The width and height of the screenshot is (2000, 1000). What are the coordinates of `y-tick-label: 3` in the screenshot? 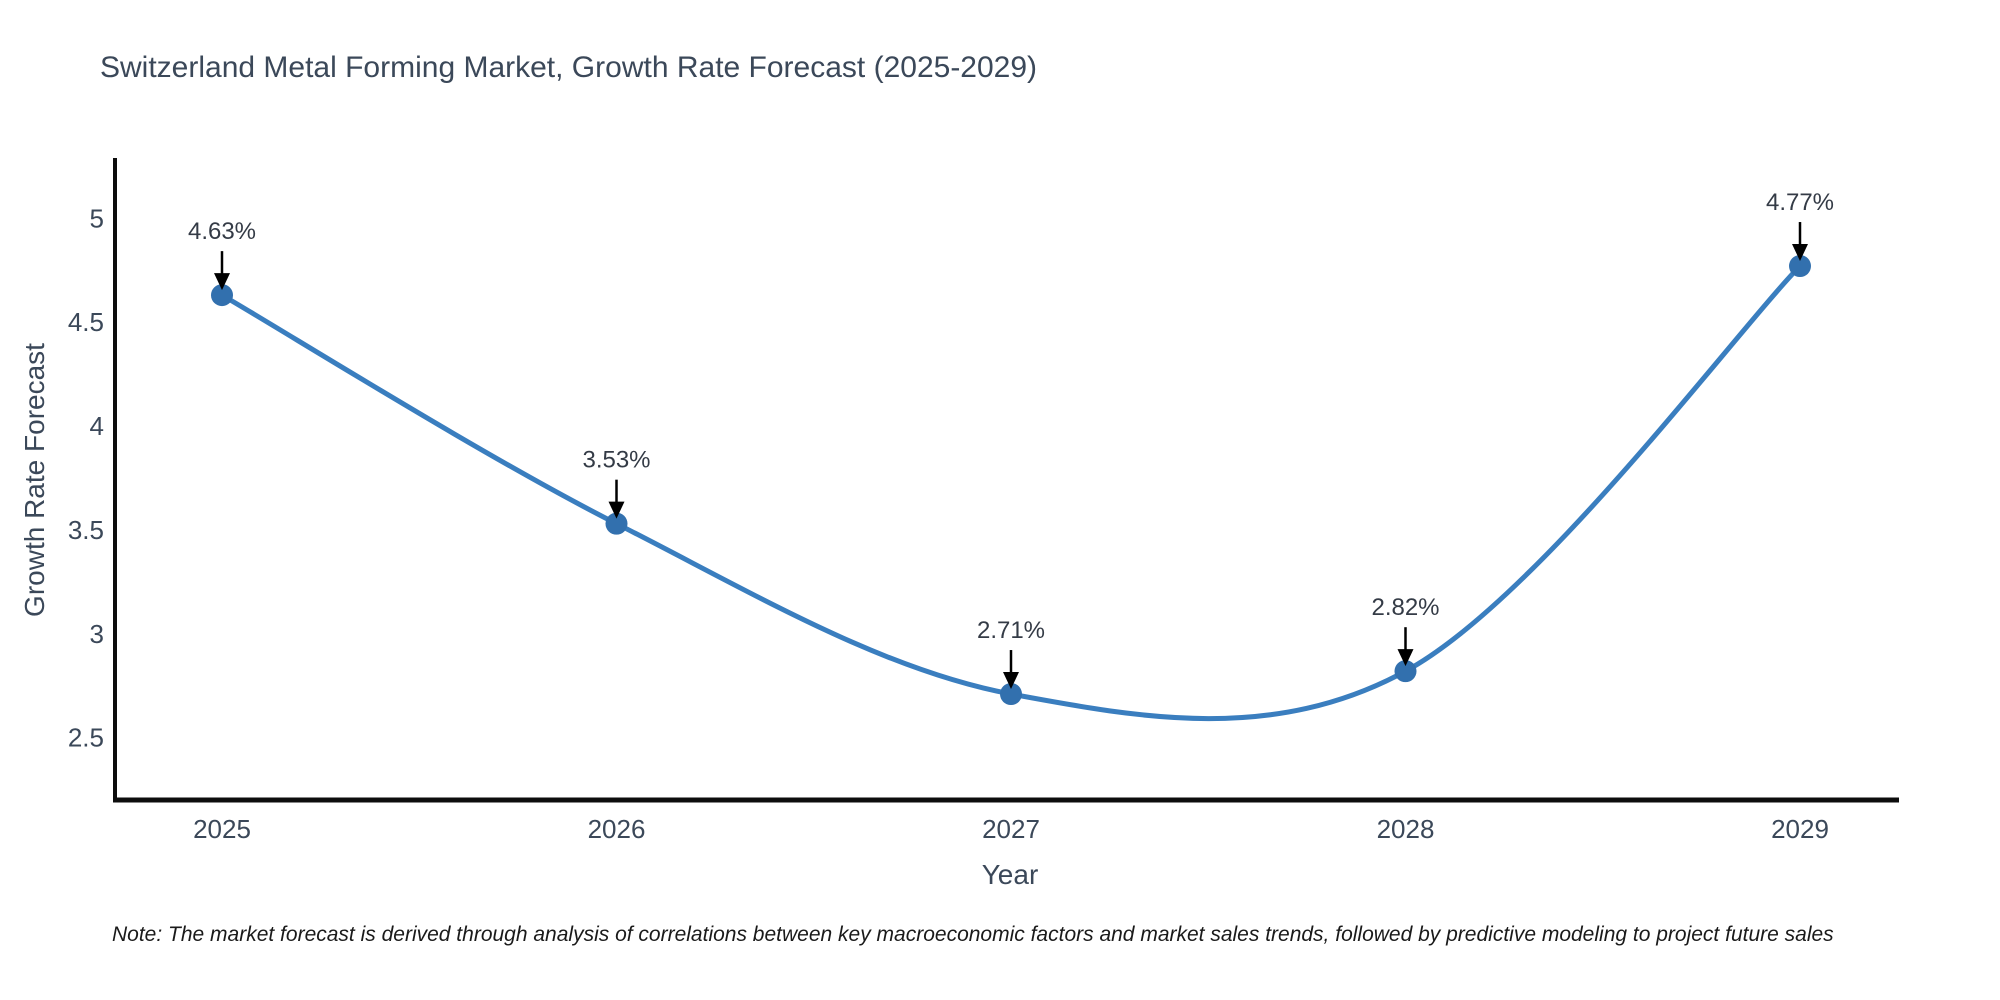 It's located at (97, 634).